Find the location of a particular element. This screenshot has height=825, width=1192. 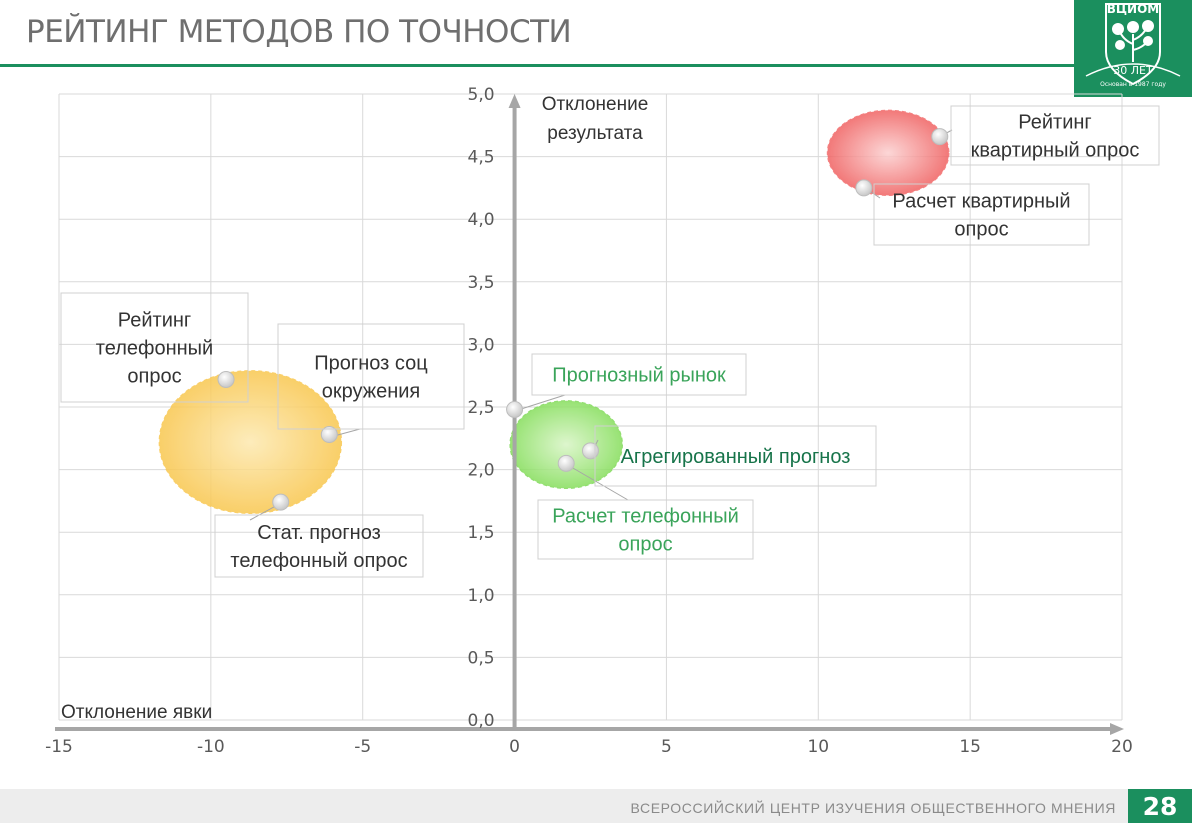

y-axis-title: Отклонение результата is located at coordinates (595, 119).